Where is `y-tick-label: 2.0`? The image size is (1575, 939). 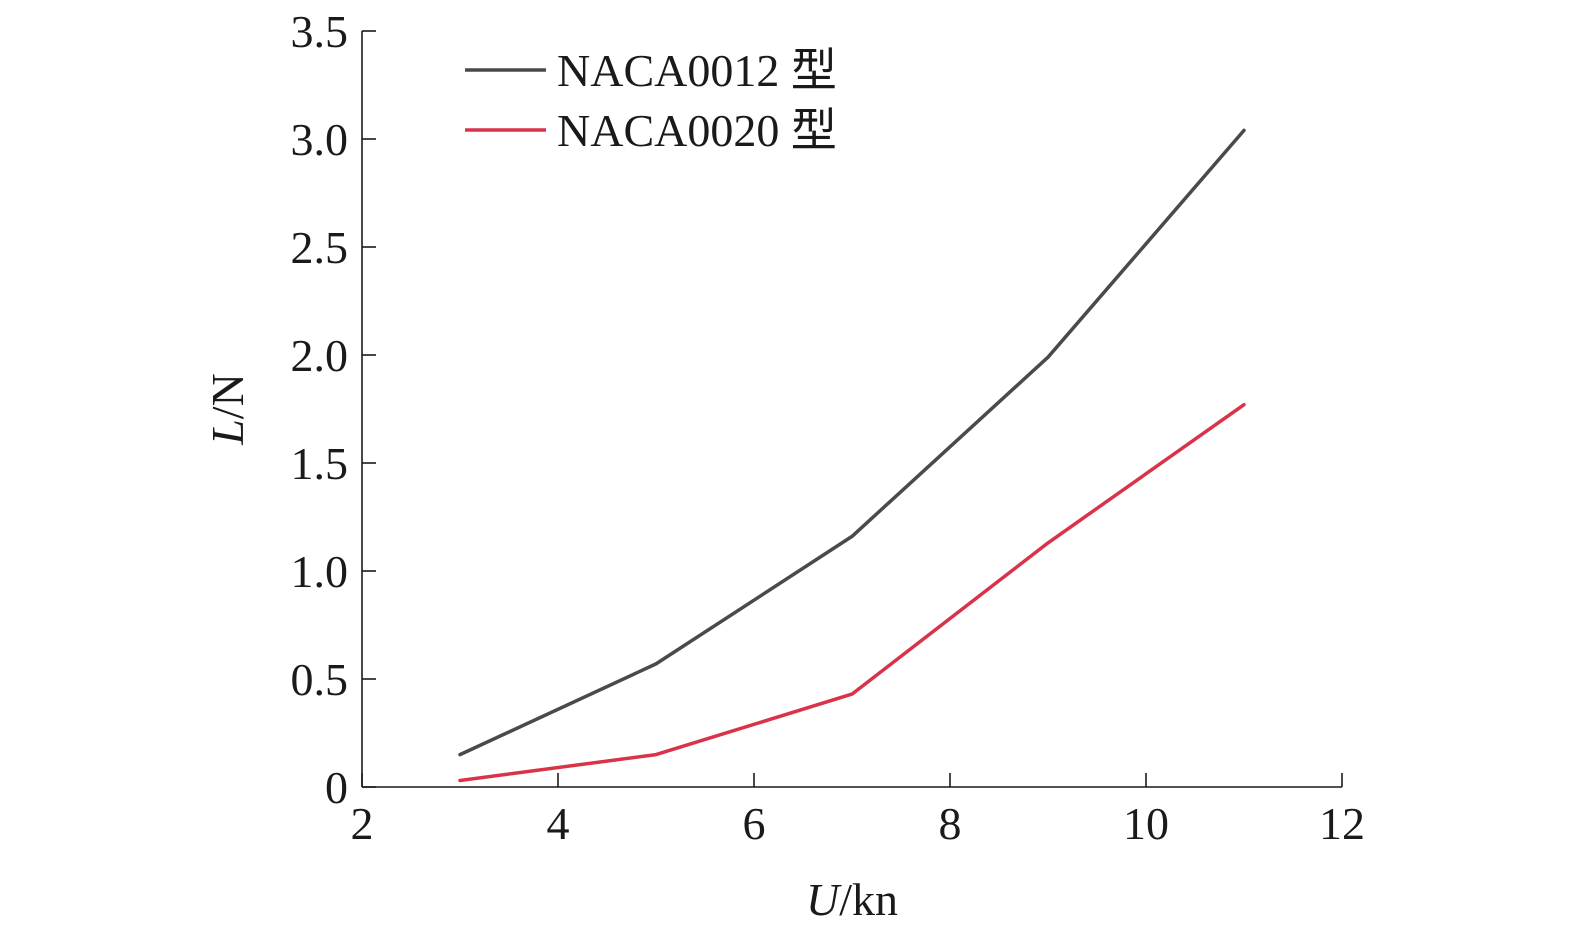
y-tick-label: 2.0 is located at coordinates (320, 355).